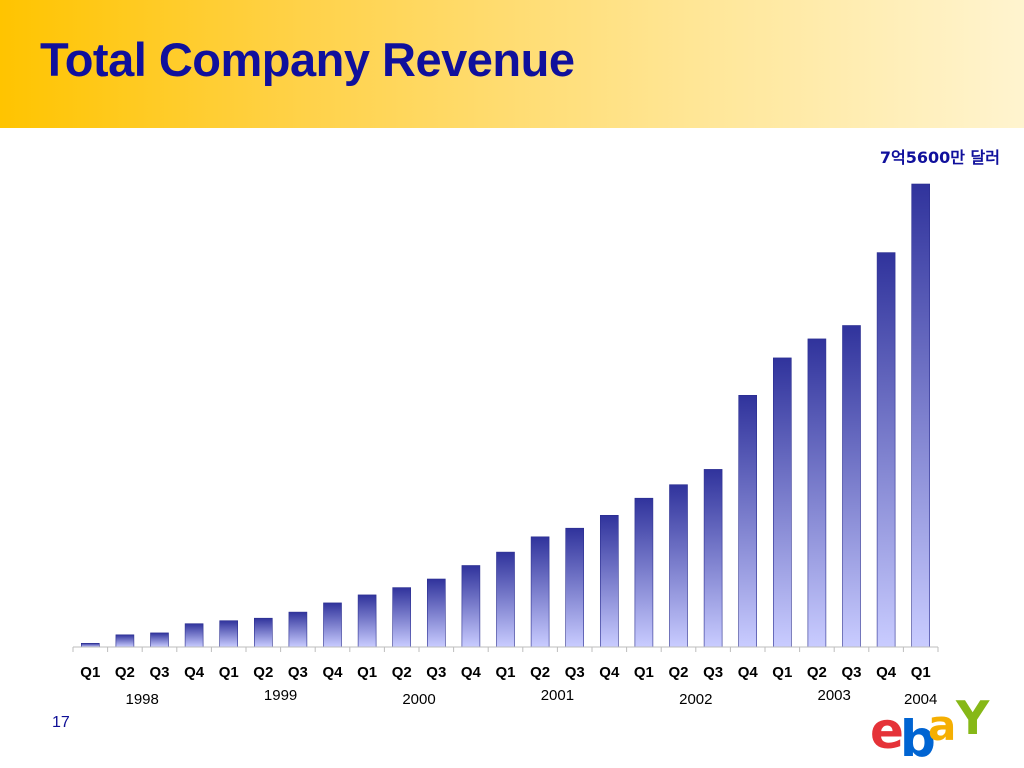 Image resolution: width=1024 pixels, height=768 pixels. What do you see at coordinates (61, 722) in the screenshot?
I see `page-number: 17` at bounding box center [61, 722].